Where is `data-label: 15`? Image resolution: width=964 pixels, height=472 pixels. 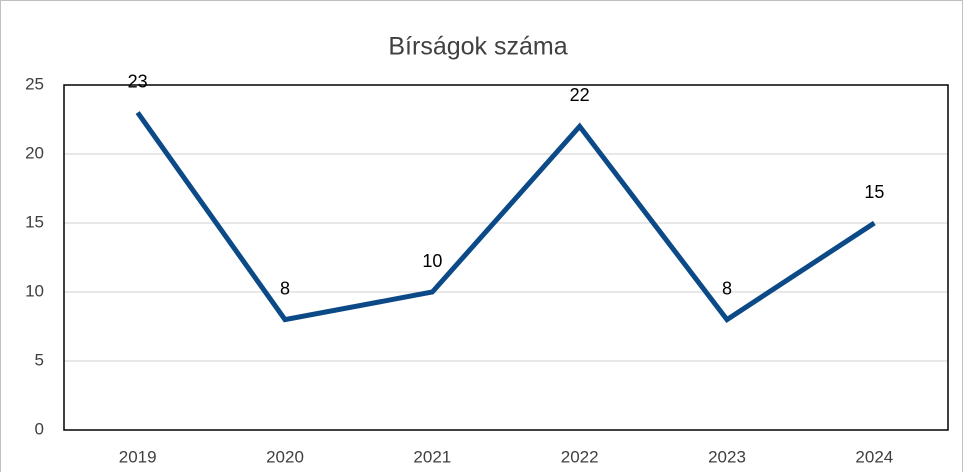
data-label: 15 is located at coordinates (874, 192).